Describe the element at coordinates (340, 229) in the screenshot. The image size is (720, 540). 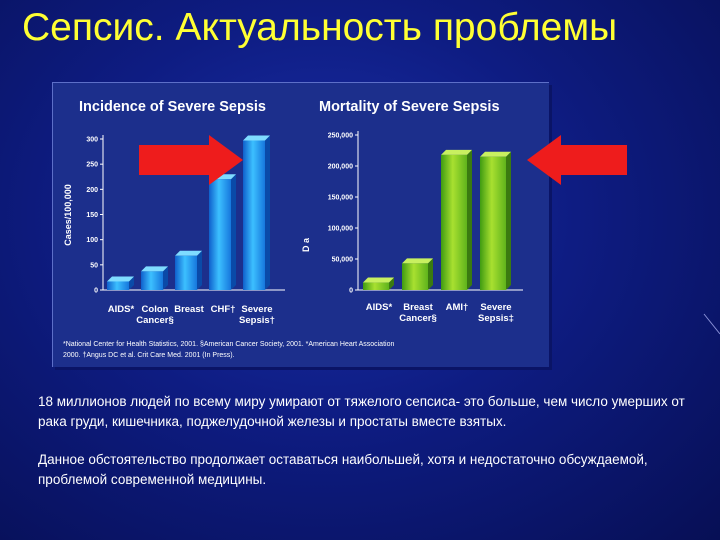
I see `chart-2-ytick-label: 100,000` at that location.